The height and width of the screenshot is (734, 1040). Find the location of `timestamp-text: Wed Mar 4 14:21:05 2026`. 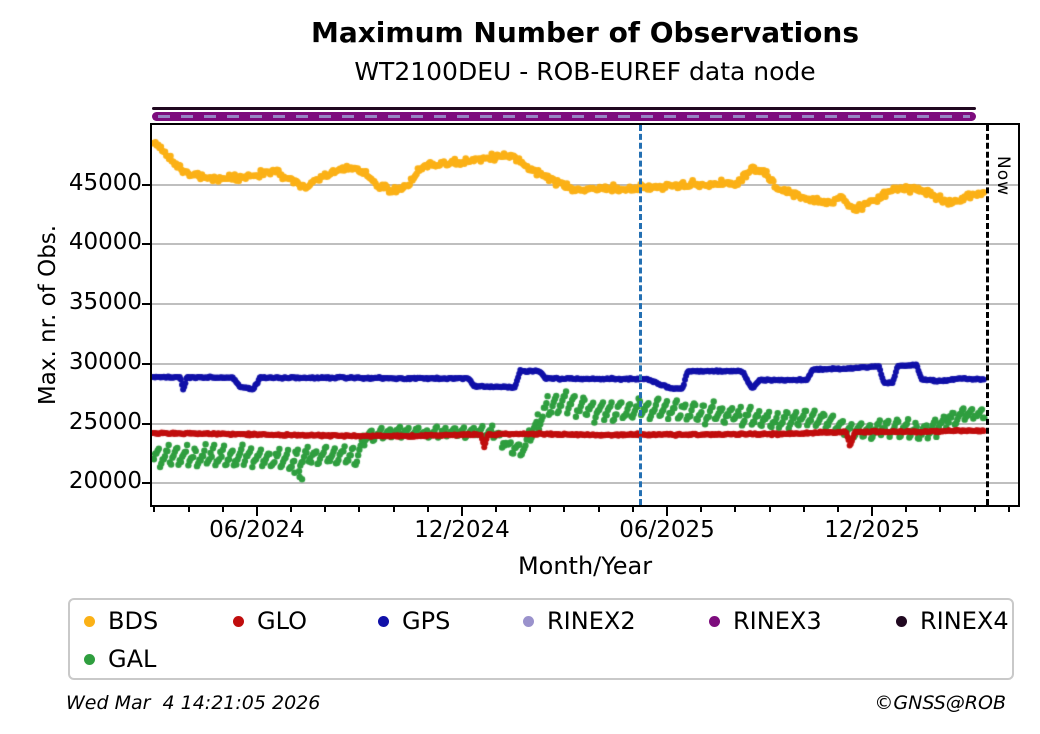

timestamp-text: Wed Mar 4 14:21:05 2026 is located at coordinates (193, 703).